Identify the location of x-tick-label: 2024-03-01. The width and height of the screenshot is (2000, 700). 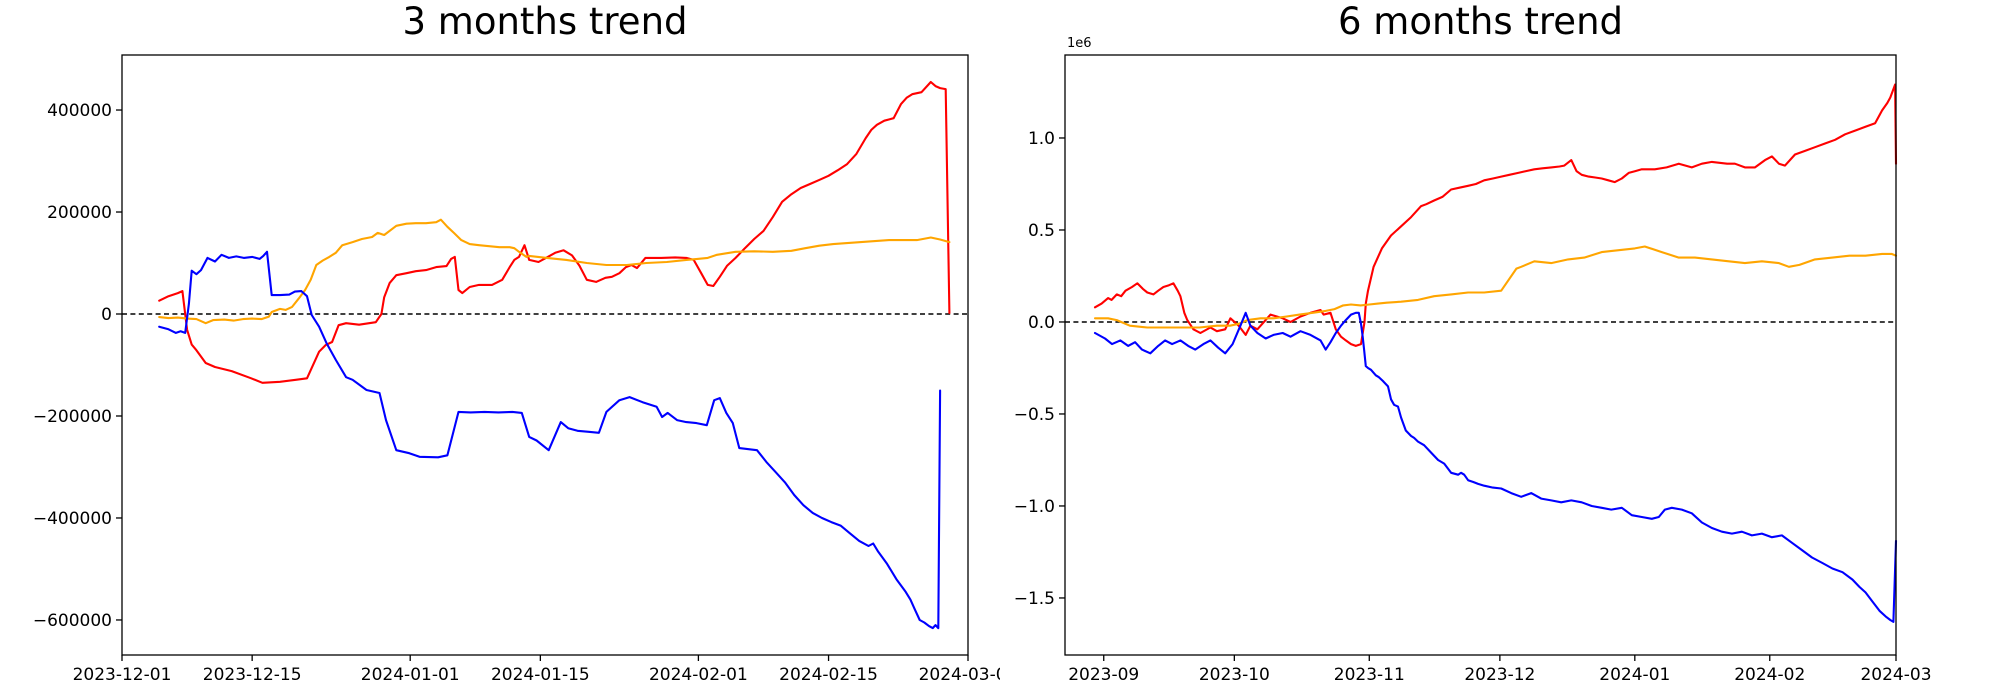
(959, 675).